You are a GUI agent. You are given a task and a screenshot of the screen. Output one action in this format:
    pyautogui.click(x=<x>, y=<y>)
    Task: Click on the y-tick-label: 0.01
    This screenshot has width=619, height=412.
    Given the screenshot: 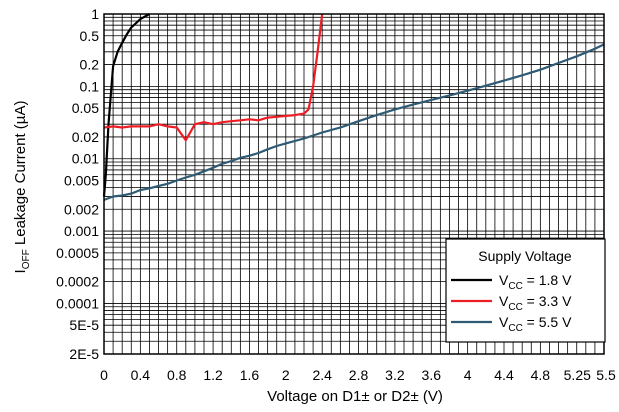 What is the action you would take?
    pyautogui.click(x=85, y=159)
    